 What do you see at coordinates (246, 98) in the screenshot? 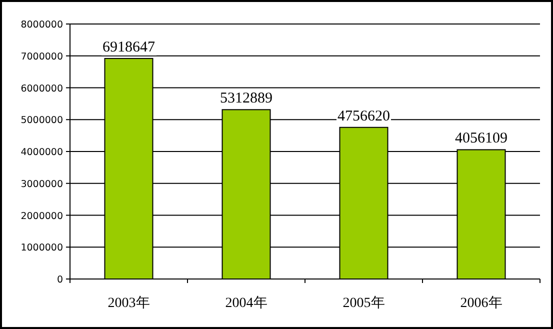
I see `data-label: 5312889` at bounding box center [246, 98].